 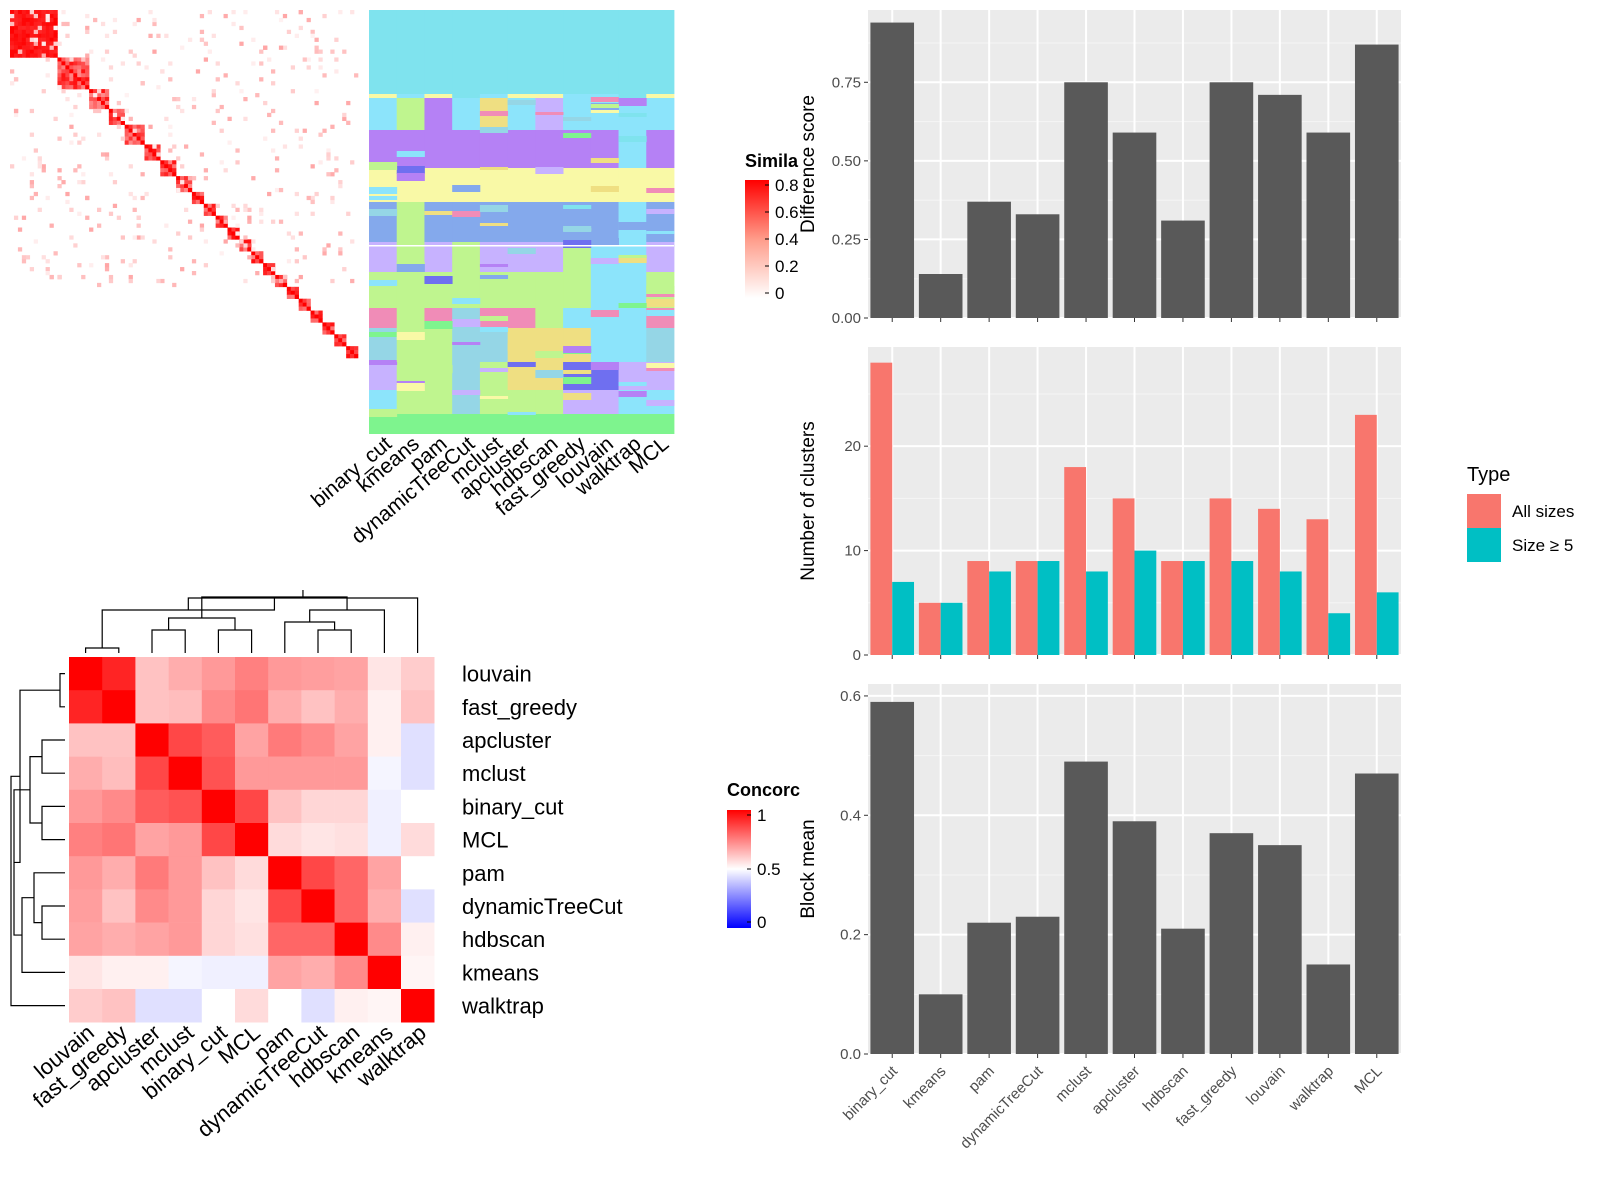 I want to click on y-axis-label: Block mean, so click(x=808, y=868).